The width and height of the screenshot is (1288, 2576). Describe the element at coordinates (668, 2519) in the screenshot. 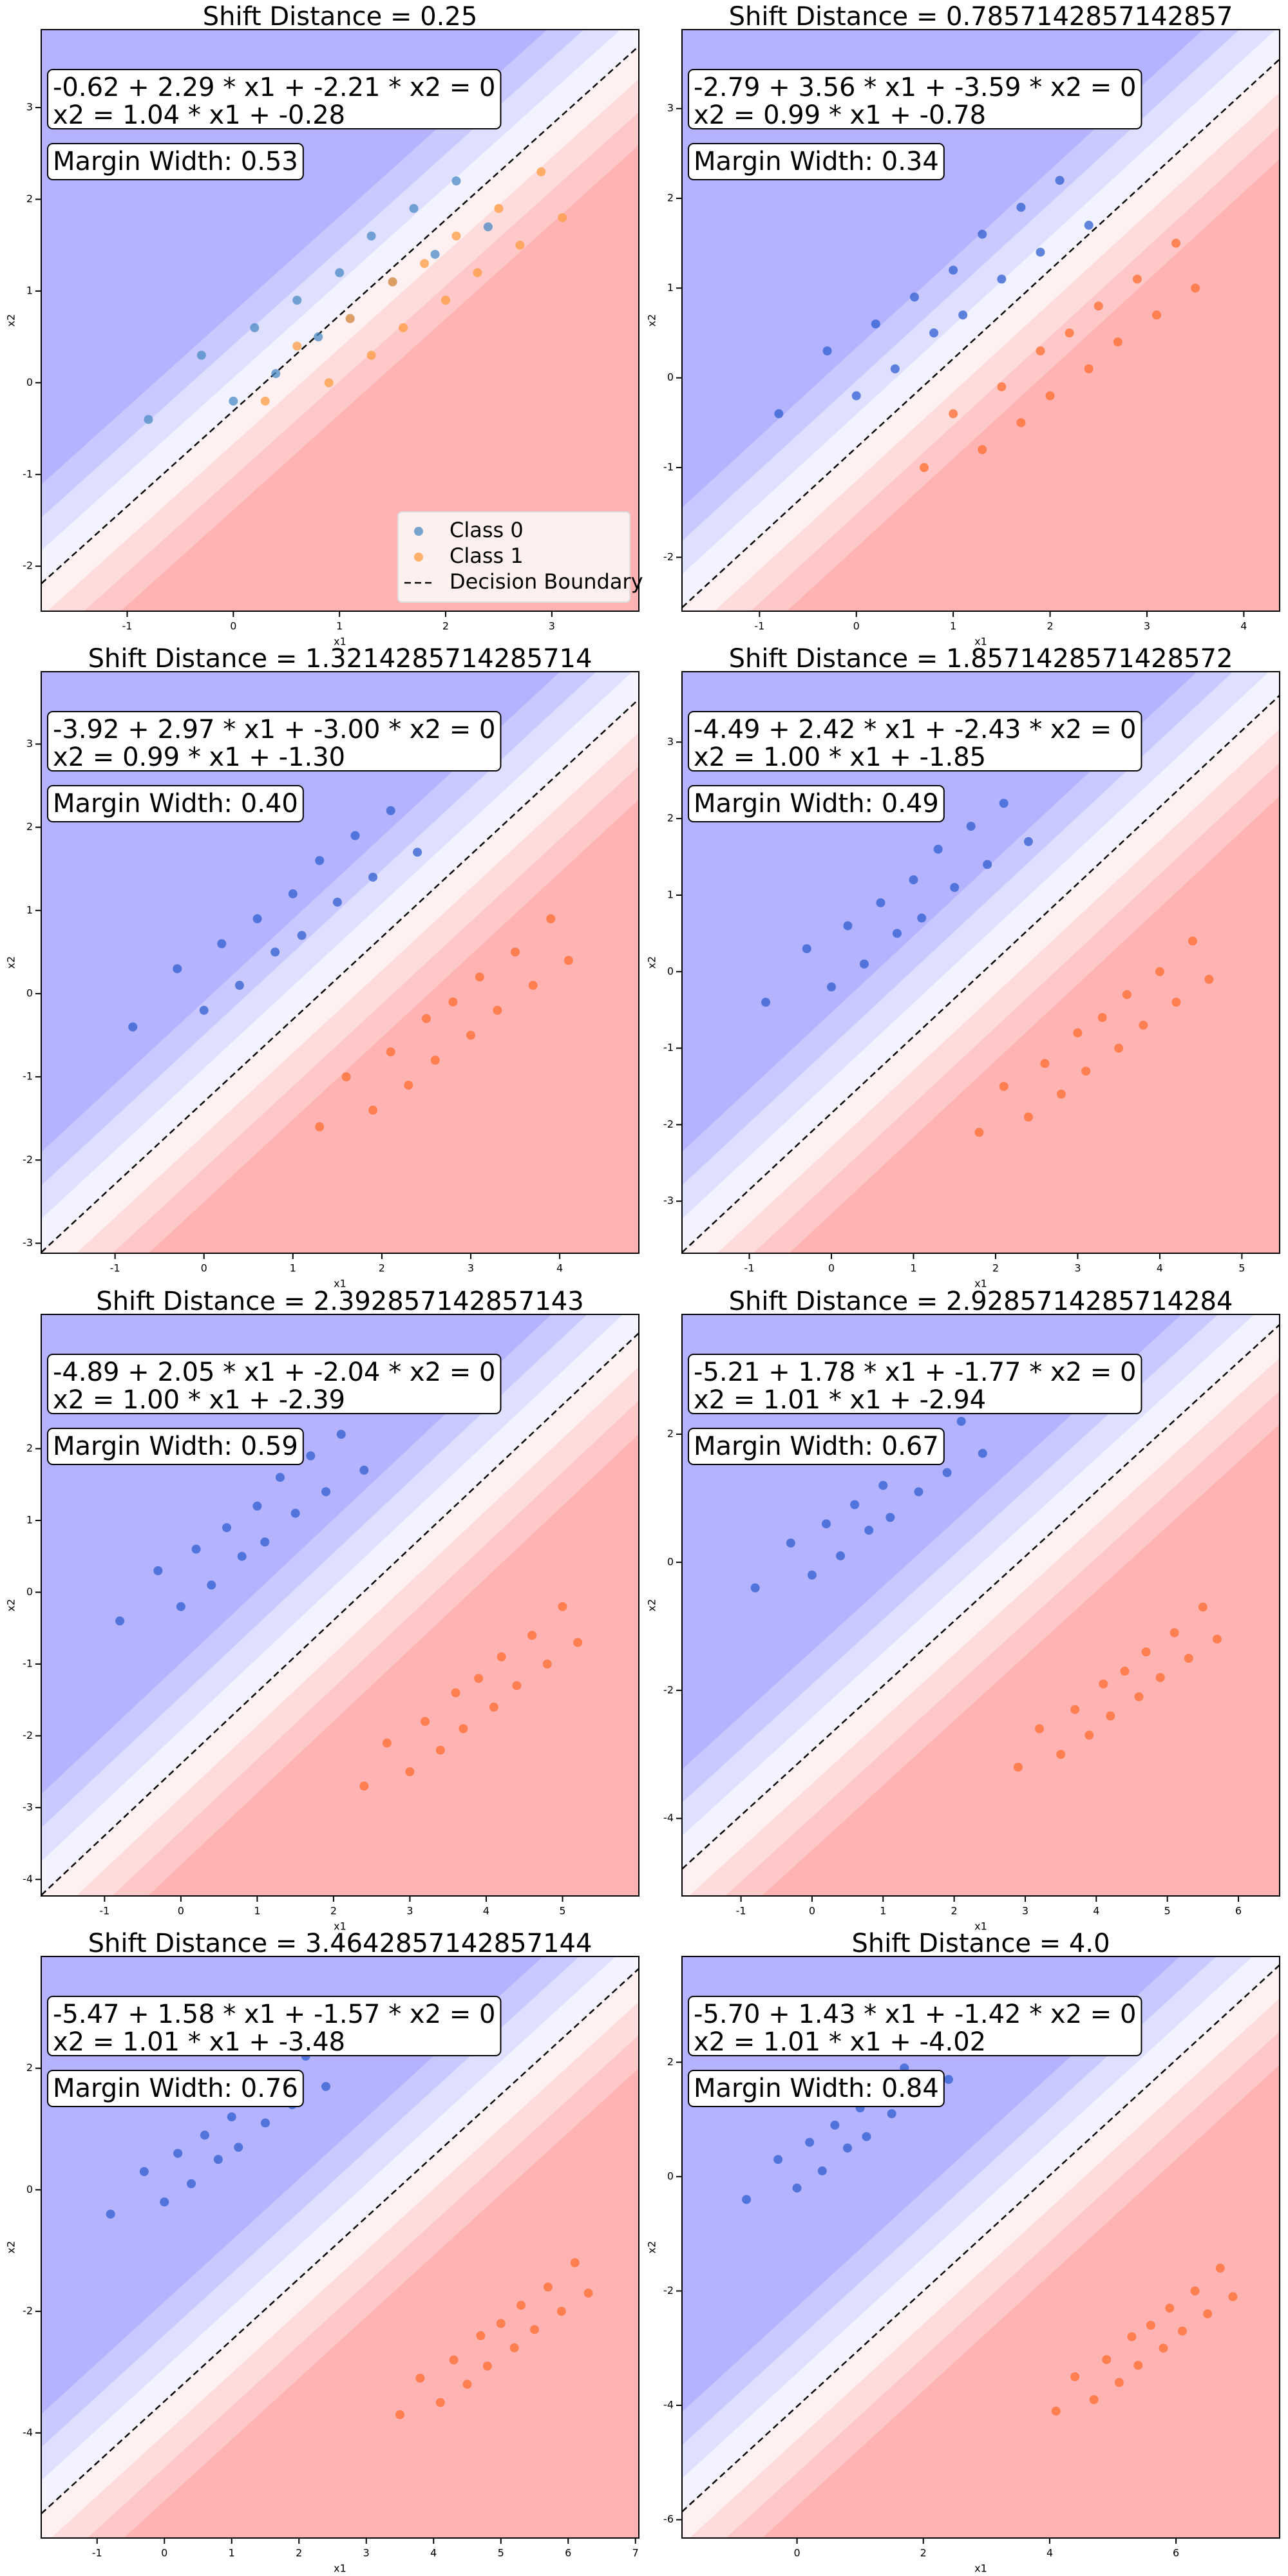

I see `y-tick-label: -6` at that location.